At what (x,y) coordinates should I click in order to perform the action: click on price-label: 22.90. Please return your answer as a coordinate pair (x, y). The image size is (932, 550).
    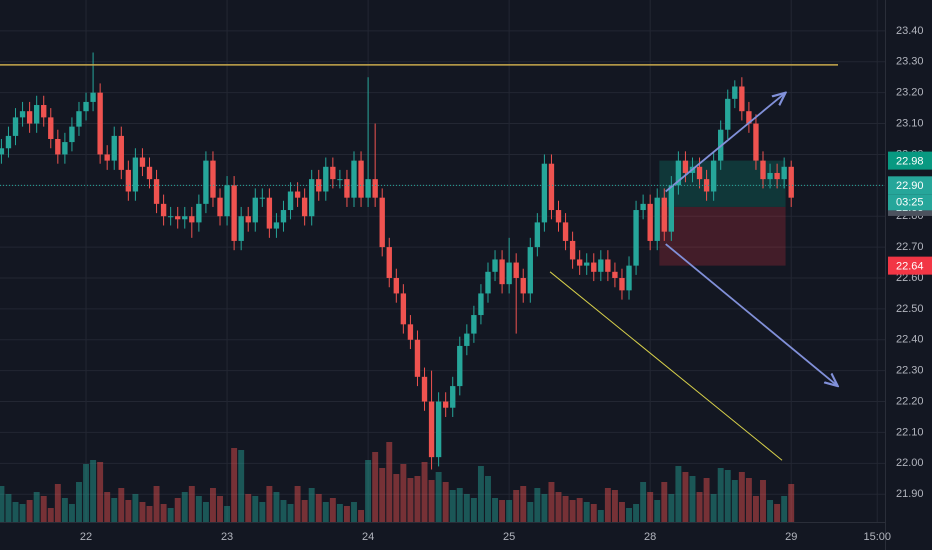
    Looking at the image, I should click on (910, 186).